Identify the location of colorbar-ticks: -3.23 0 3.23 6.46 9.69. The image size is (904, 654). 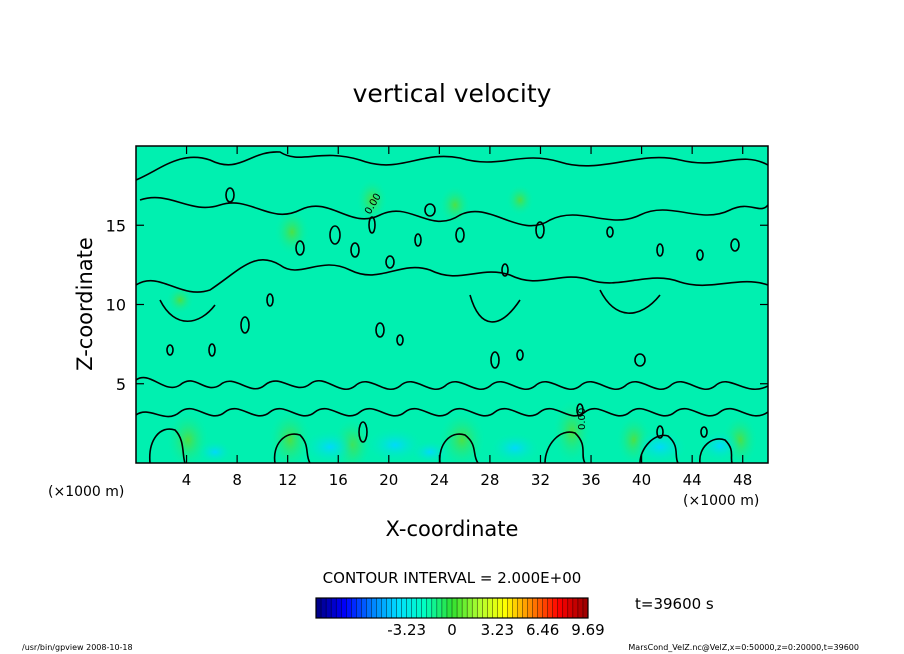
(495, 630).